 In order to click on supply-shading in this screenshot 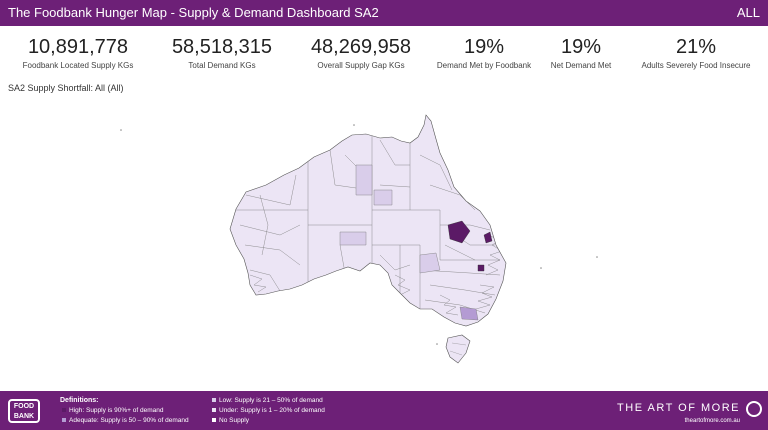, I will do `click(416, 242)`.